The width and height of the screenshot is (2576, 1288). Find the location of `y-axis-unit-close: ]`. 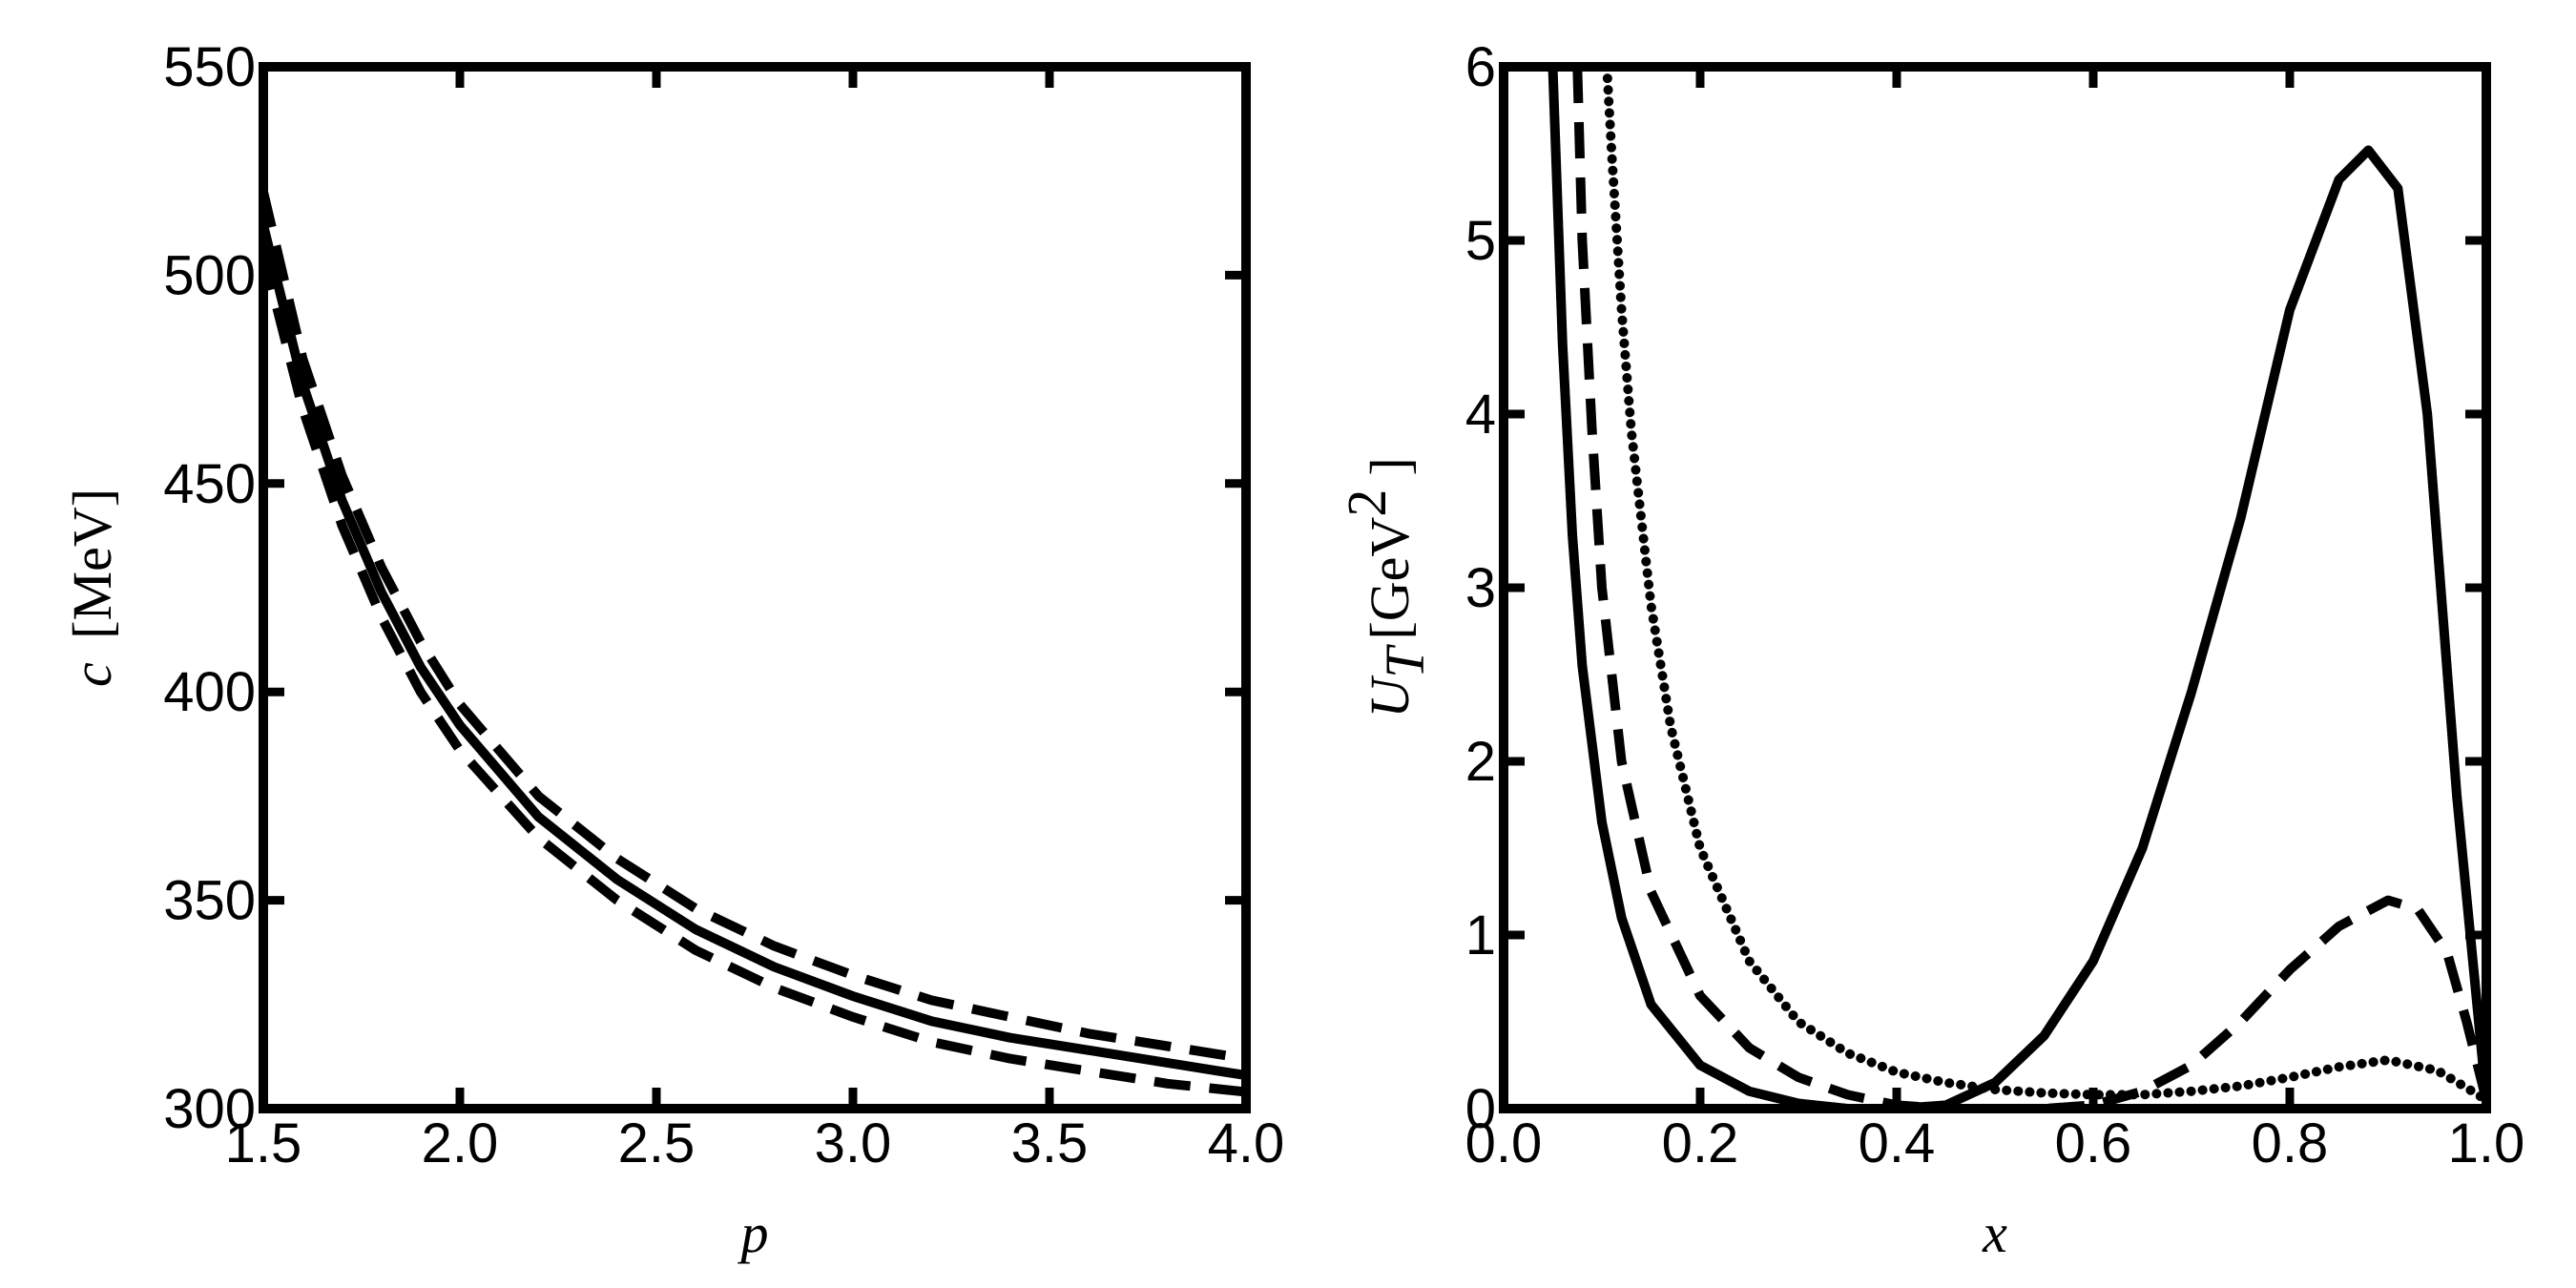

y-axis-unit-close: ] is located at coordinates (1390, 466).